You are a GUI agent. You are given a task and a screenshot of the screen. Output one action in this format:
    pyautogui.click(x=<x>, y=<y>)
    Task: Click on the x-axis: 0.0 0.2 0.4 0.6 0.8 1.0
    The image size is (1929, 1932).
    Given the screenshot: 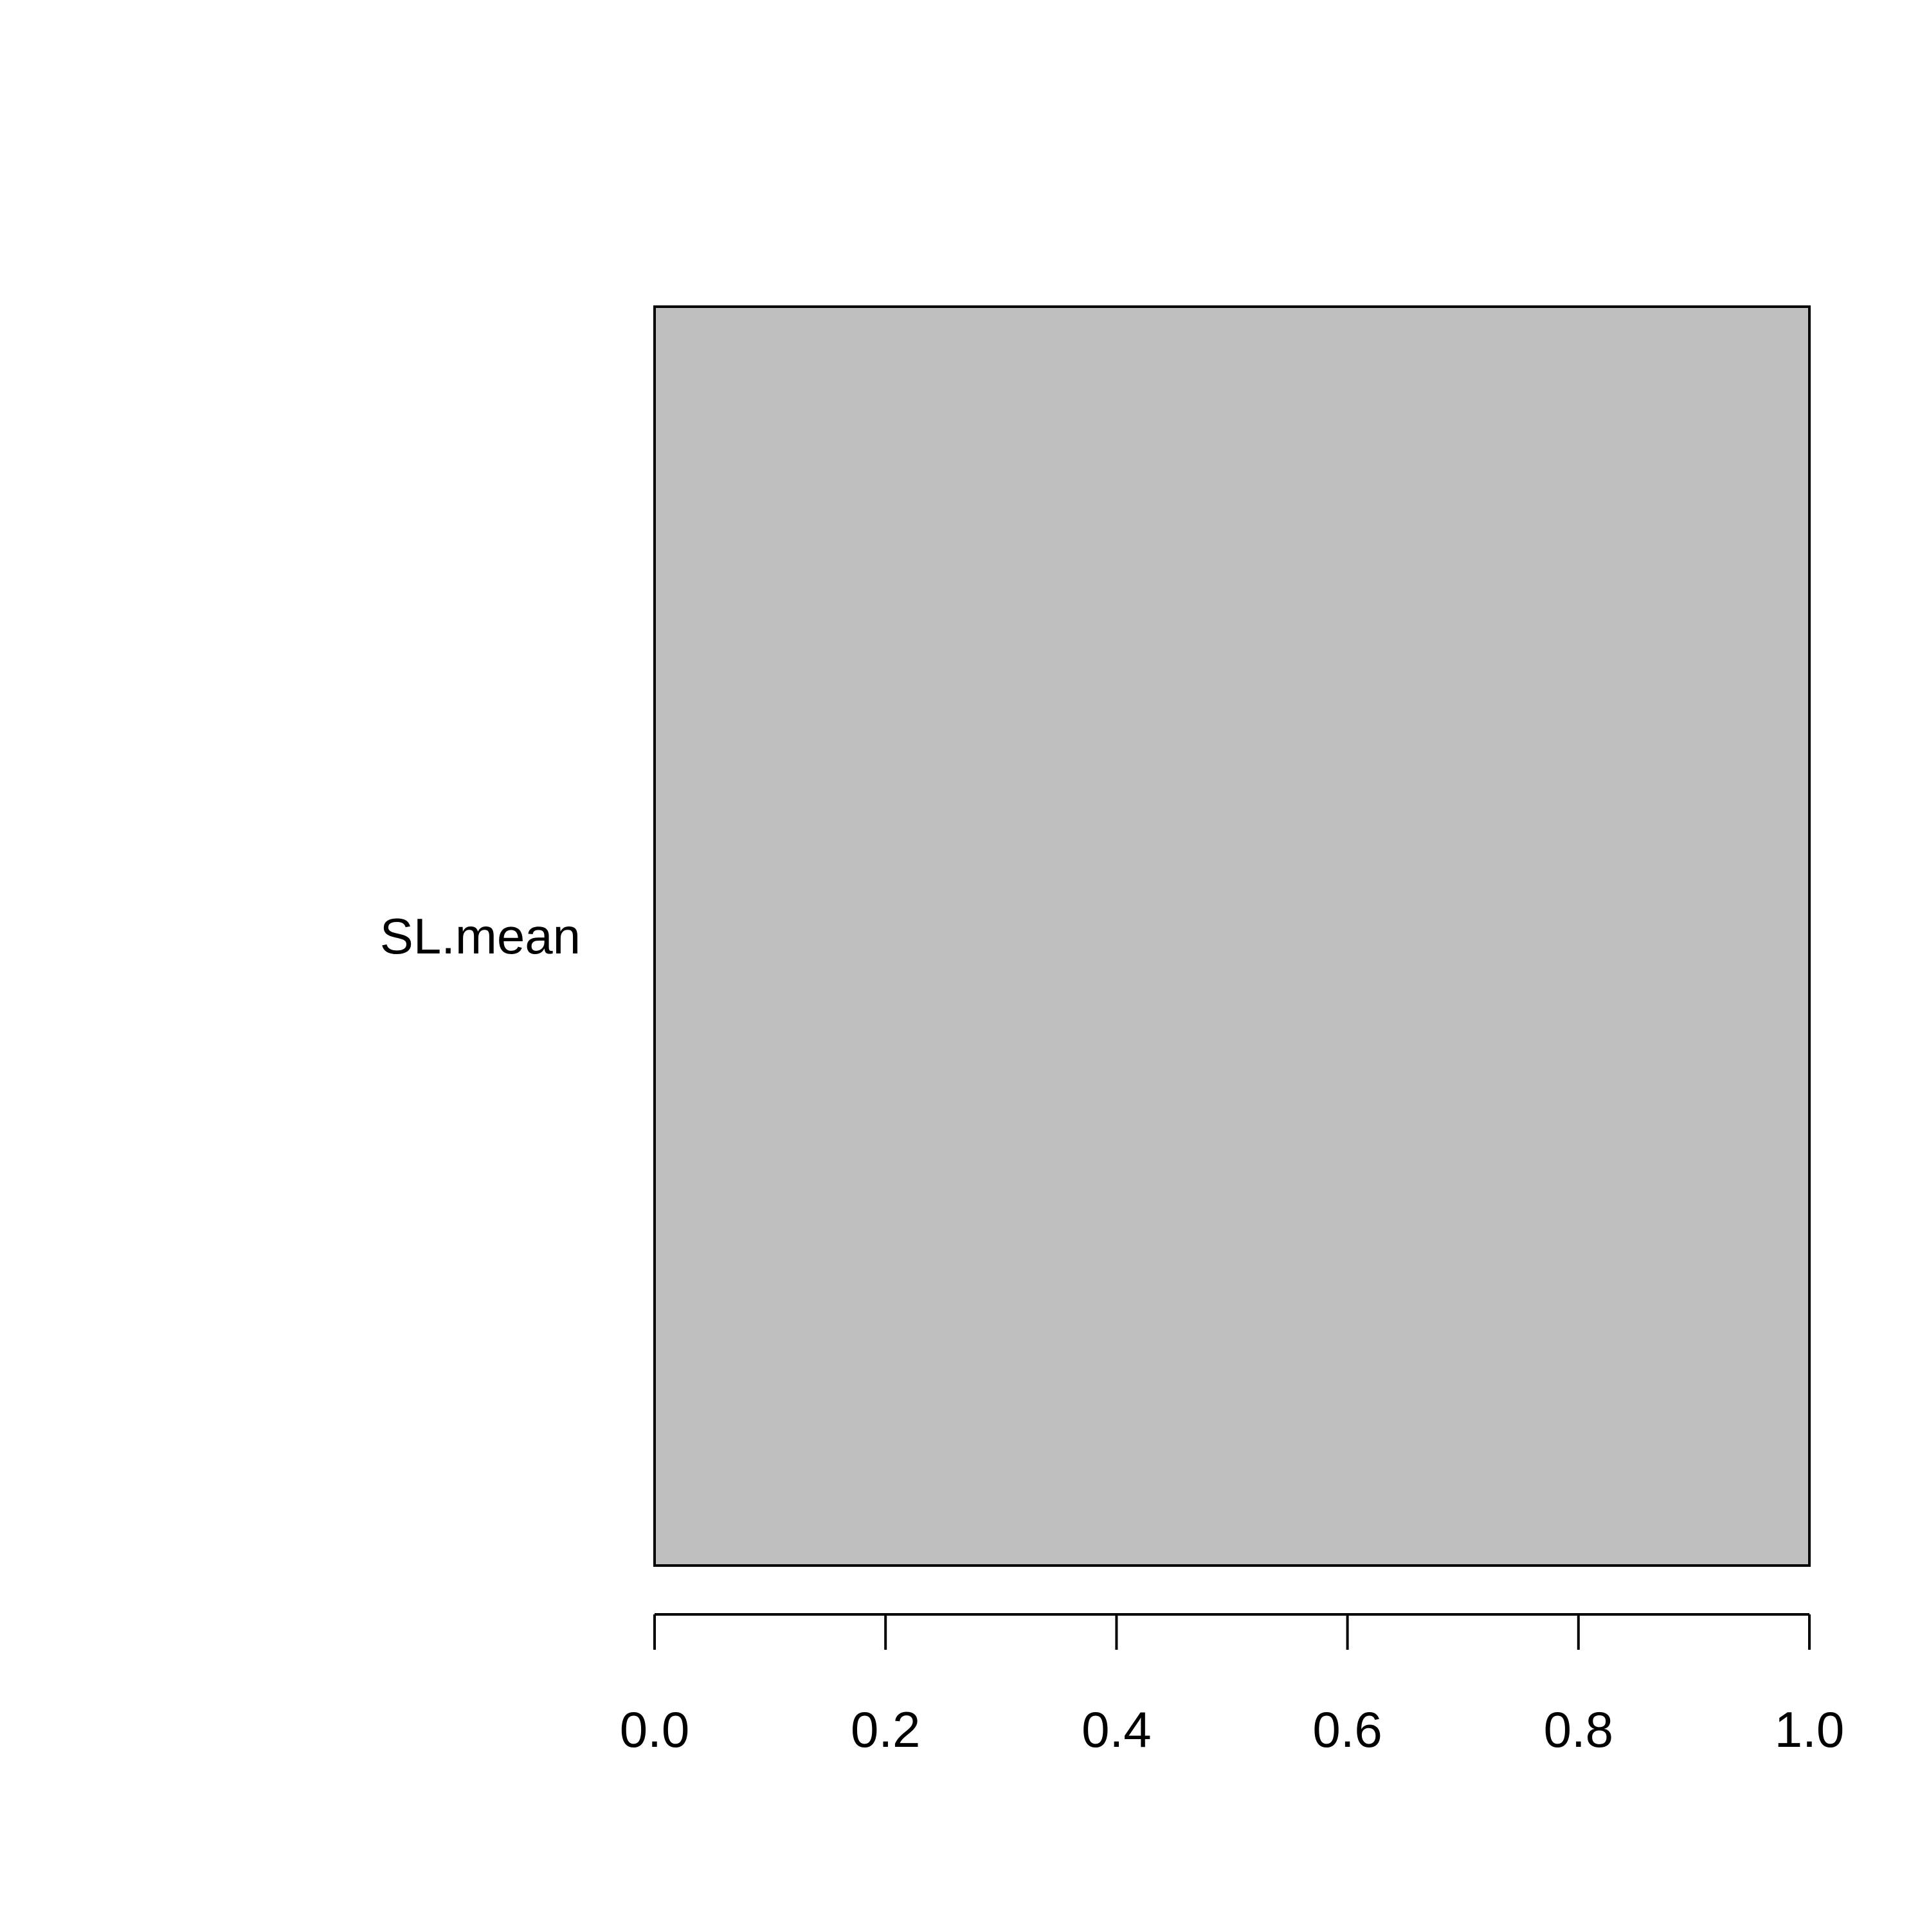 What is the action you would take?
    pyautogui.click(x=1232, y=1685)
    